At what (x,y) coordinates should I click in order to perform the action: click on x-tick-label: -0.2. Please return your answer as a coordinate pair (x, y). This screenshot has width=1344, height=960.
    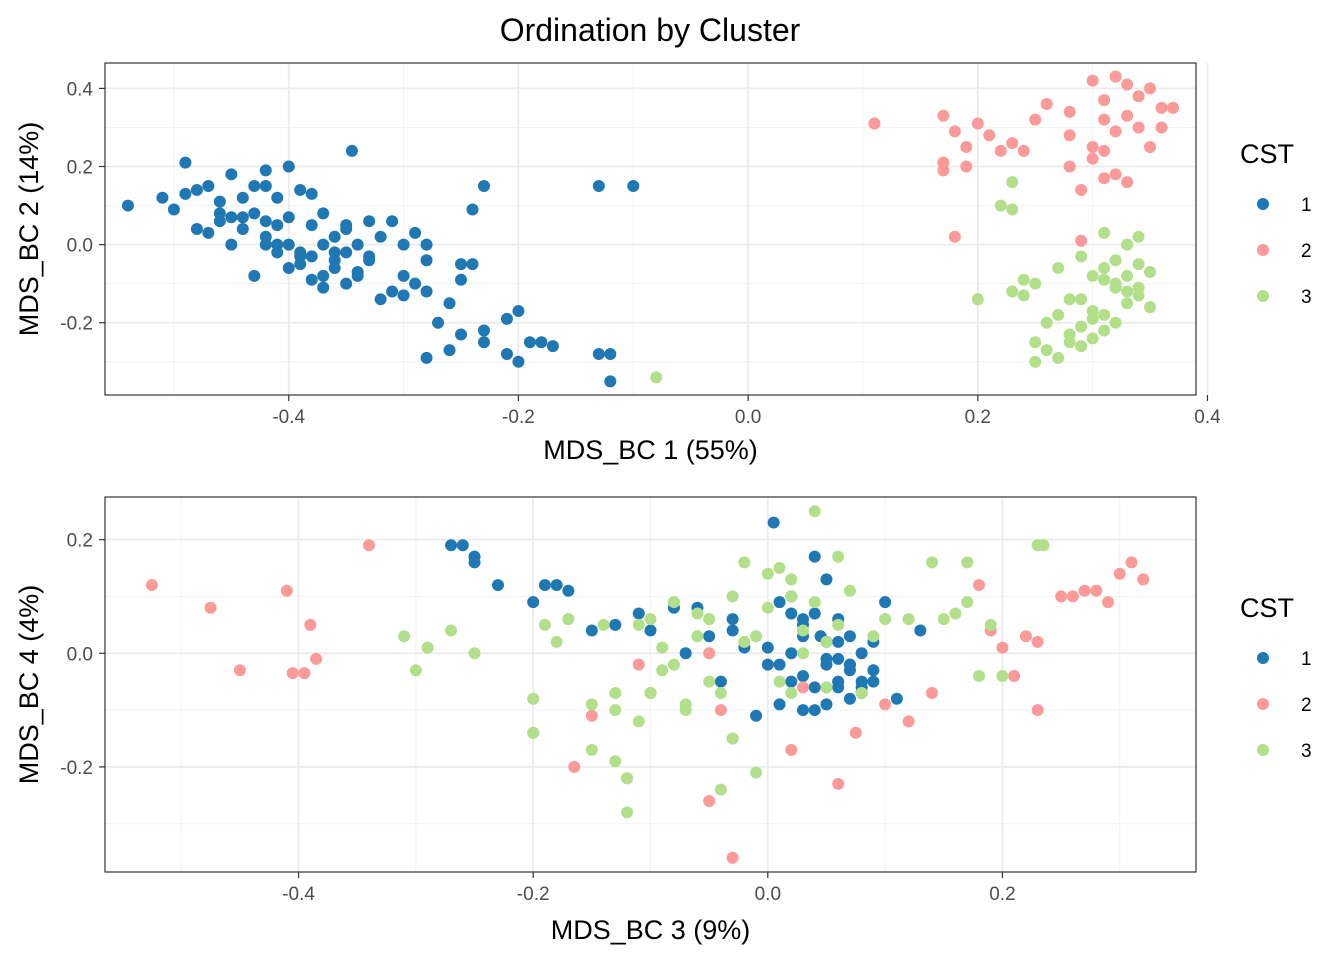
    Looking at the image, I should click on (533, 894).